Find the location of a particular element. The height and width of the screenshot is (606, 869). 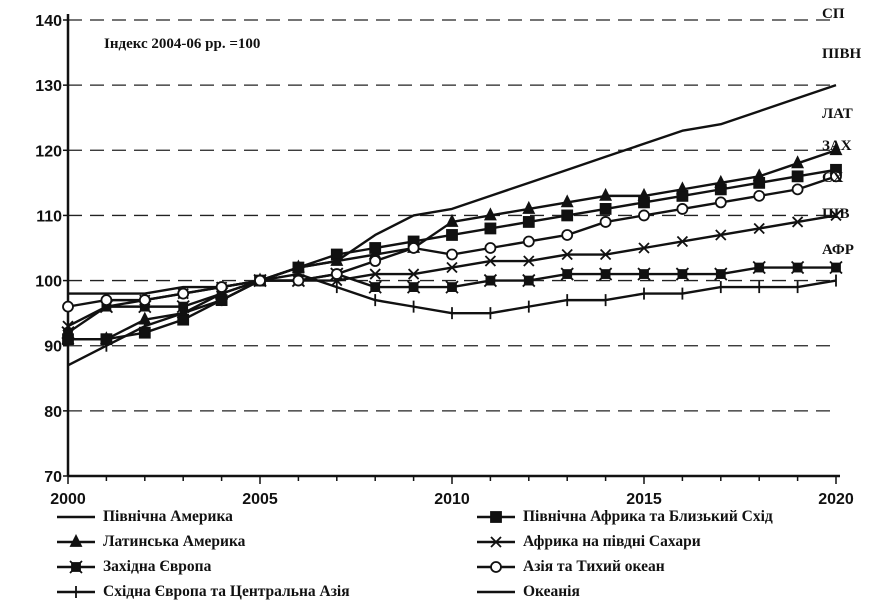

legend-item-7: Азія та Тихий океан is located at coordinates (570, 567).